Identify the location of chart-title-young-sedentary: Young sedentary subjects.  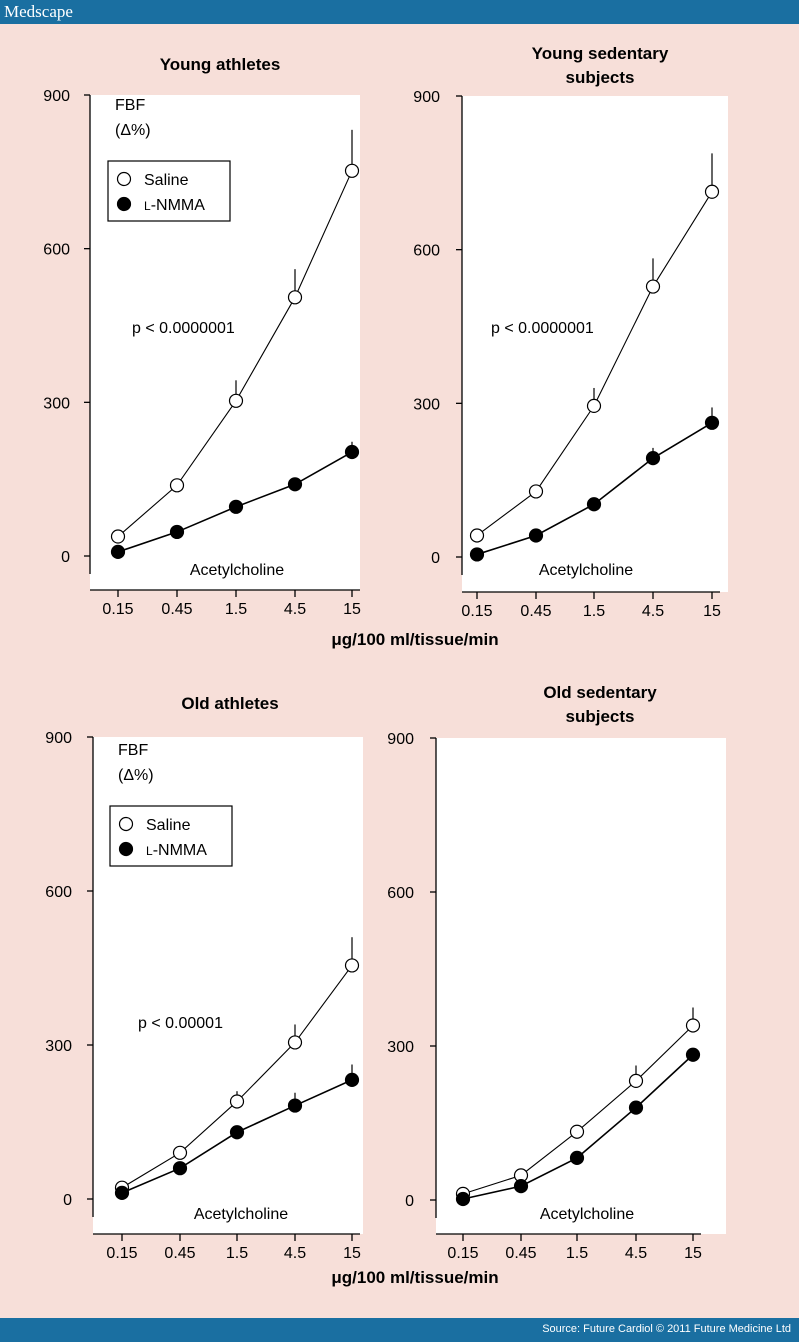
(600, 65).